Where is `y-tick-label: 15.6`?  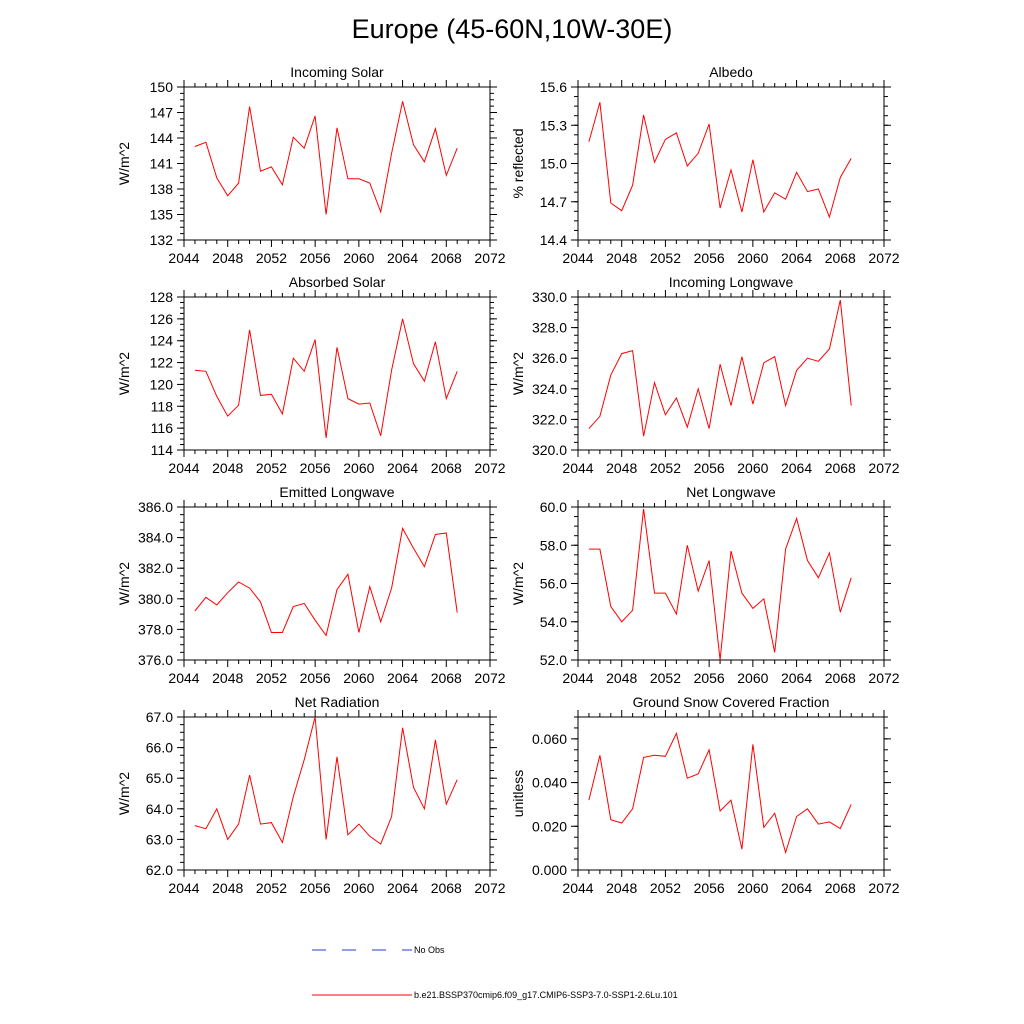 y-tick-label: 15.6 is located at coordinates (553, 87).